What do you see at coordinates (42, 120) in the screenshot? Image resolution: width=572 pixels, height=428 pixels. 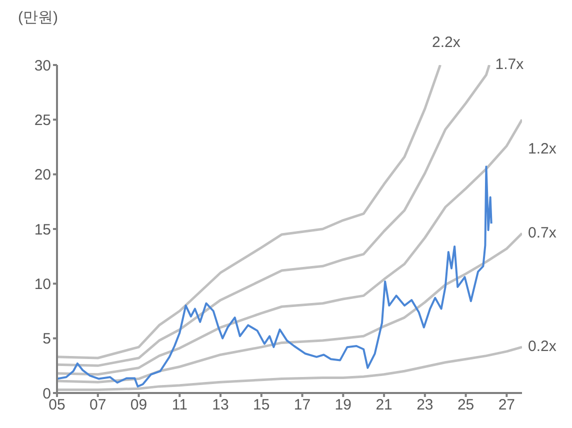 I see `y-tick-label: 25` at bounding box center [42, 120].